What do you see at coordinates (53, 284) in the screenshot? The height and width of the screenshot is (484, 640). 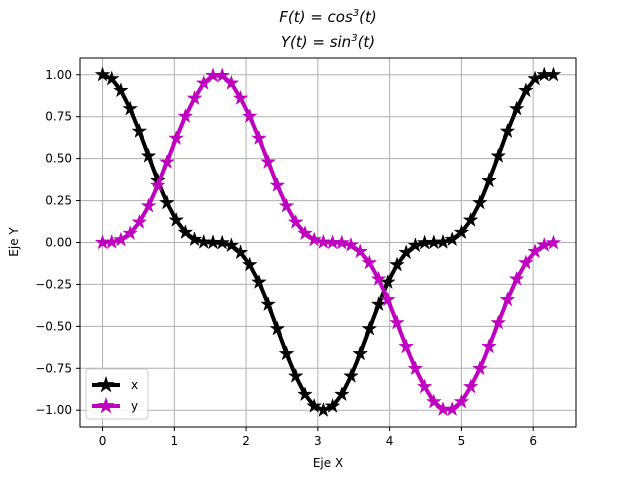 I see `y-tick-label-3: −0.25` at bounding box center [53, 284].